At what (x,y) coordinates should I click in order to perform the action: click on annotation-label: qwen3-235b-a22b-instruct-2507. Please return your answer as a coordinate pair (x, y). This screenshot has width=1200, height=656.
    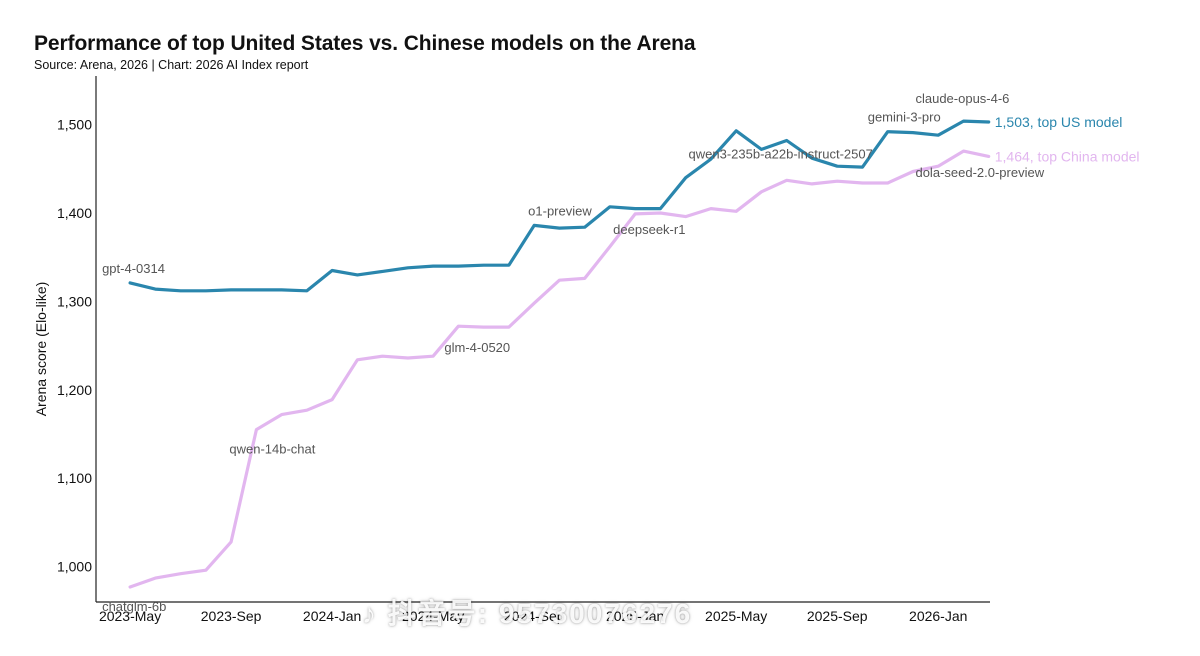
    Looking at the image, I should click on (781, 153).